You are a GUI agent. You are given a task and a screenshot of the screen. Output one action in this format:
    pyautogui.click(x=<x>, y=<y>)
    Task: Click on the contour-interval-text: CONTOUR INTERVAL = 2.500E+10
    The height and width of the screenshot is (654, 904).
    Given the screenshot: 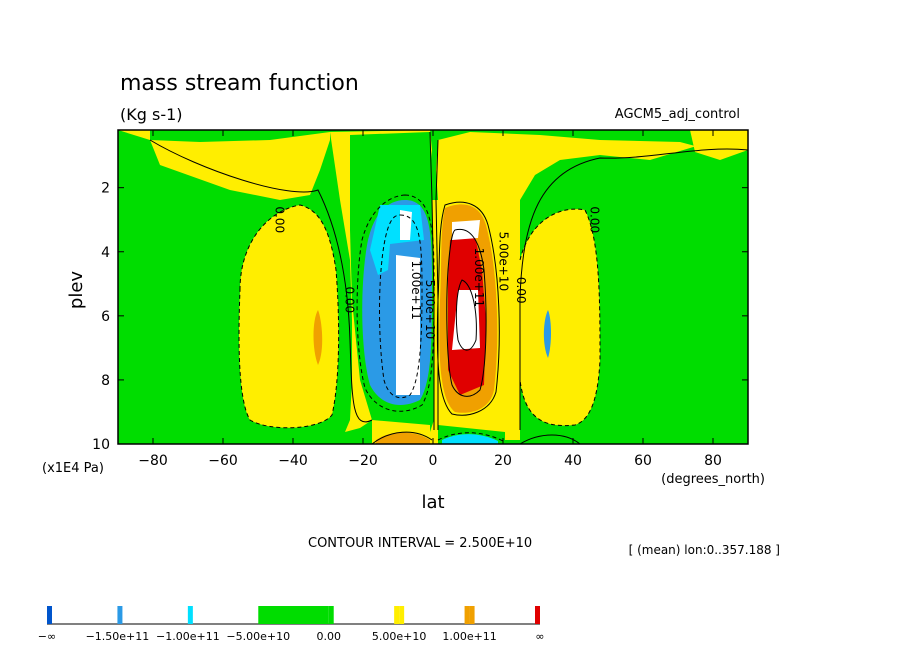 What is the action you would take?
    pyautogui.click(x=420, y=543)
    